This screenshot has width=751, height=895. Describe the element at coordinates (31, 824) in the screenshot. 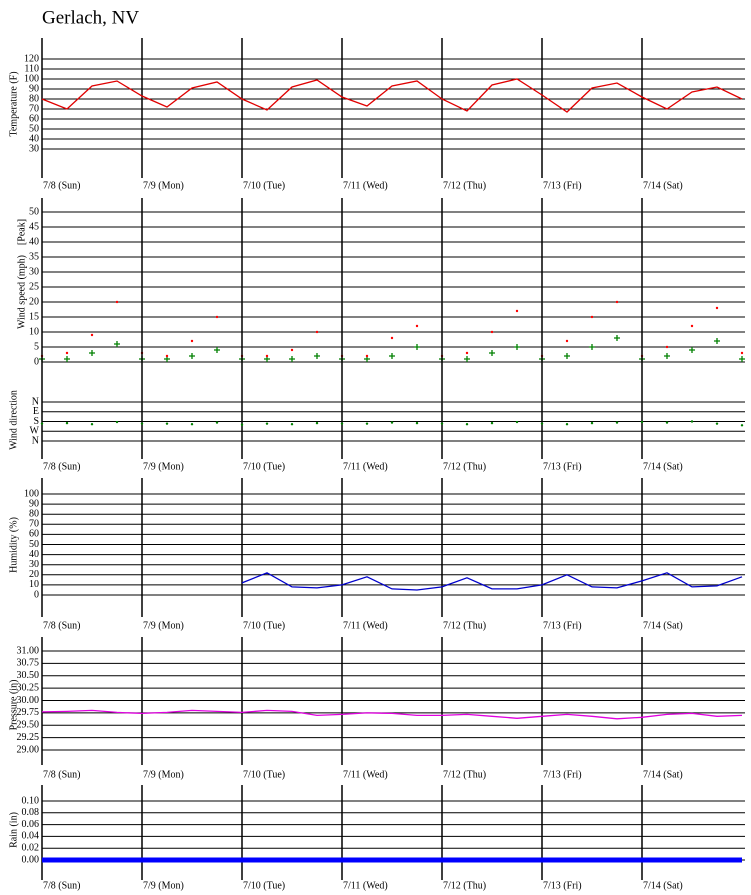

I see `y-tick-label: 0.06` at that location.